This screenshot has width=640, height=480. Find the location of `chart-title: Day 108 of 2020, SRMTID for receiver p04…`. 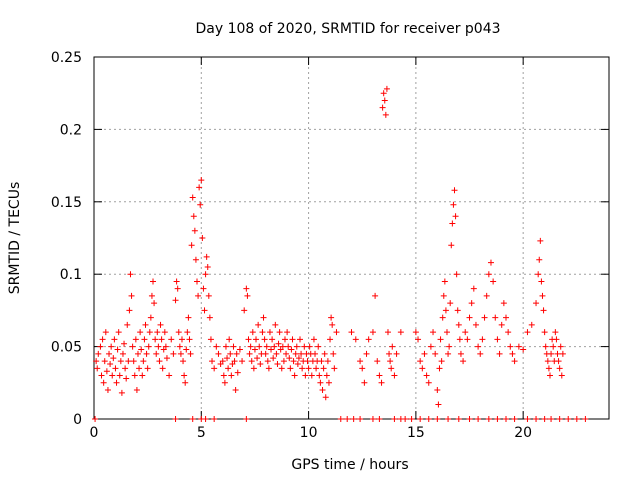

chart-title: Day 108 of 2020, SRMTID for receiver p04… is located at coordinates (347, 29).